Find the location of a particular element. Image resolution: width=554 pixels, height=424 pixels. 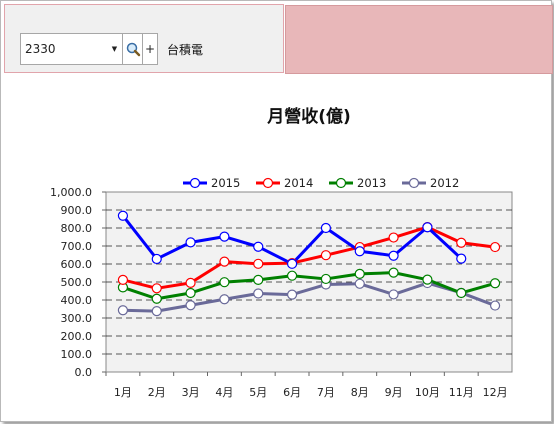

legend-label: 2014 is located at coordinates (298, 183).